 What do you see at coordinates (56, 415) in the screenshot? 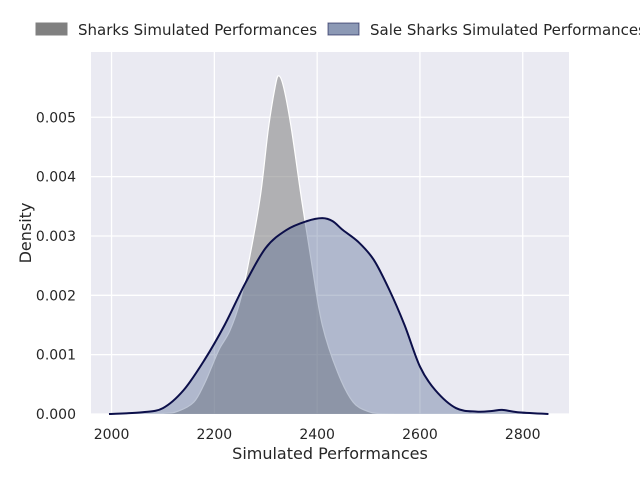
I see `y-tick-label: 0.000` at bounding box center [56, 415].